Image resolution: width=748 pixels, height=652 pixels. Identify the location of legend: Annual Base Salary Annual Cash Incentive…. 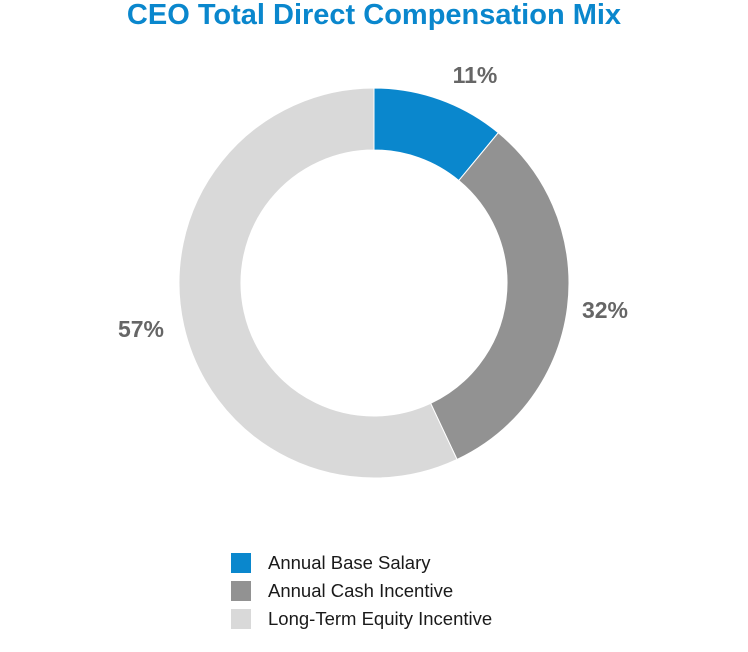
(361, 591).